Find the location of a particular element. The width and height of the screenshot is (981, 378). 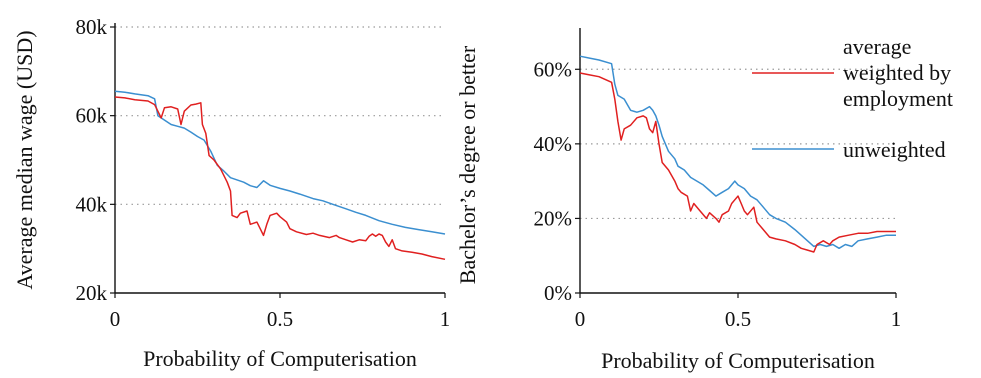

y-tick-label: 40k is located at coordinates (92, 204).